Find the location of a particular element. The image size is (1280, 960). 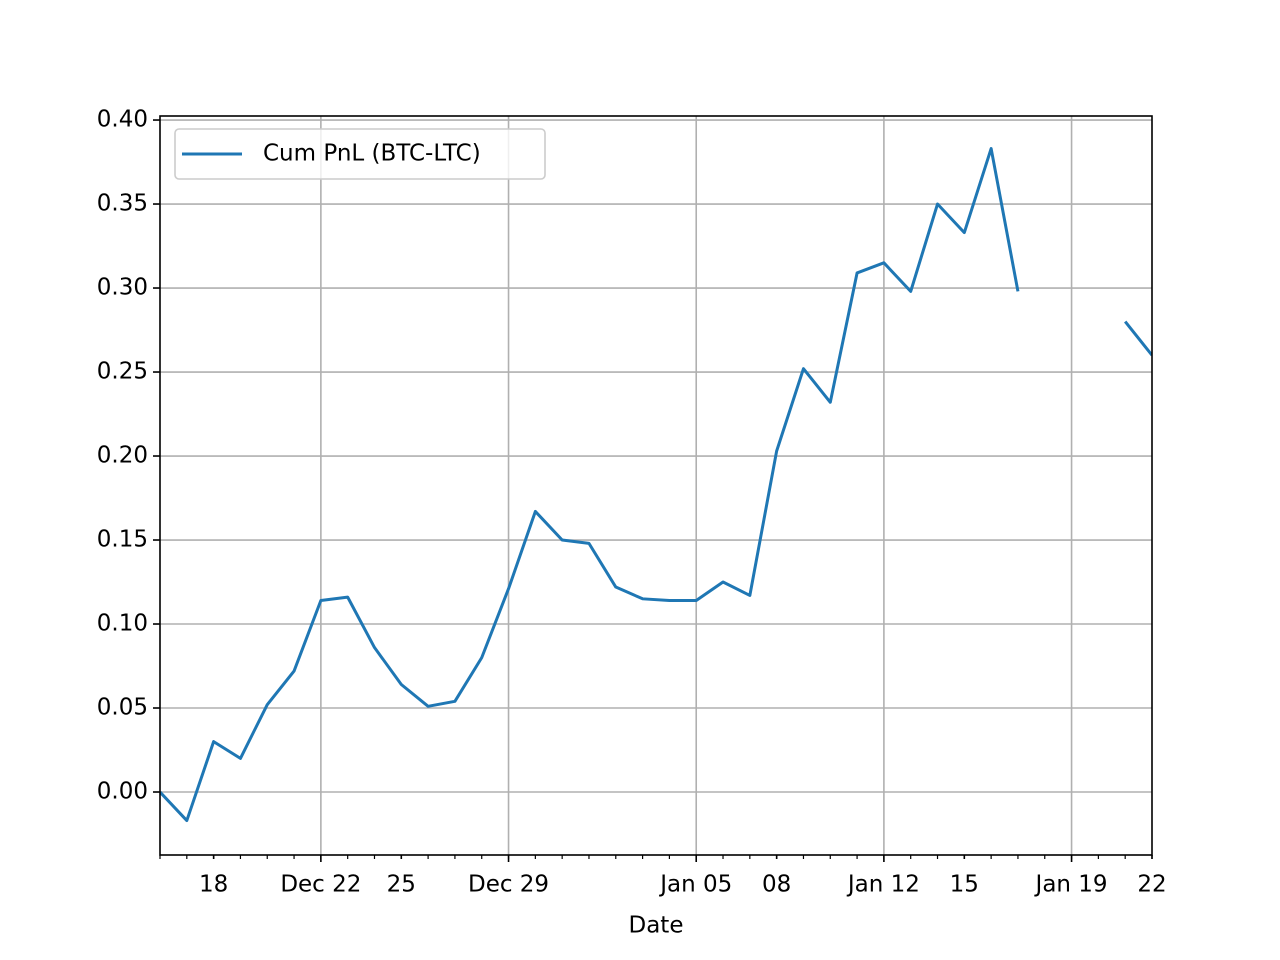

legend-label: Cum PnL (BTC-LTC) is located at coordinates (372, 154).